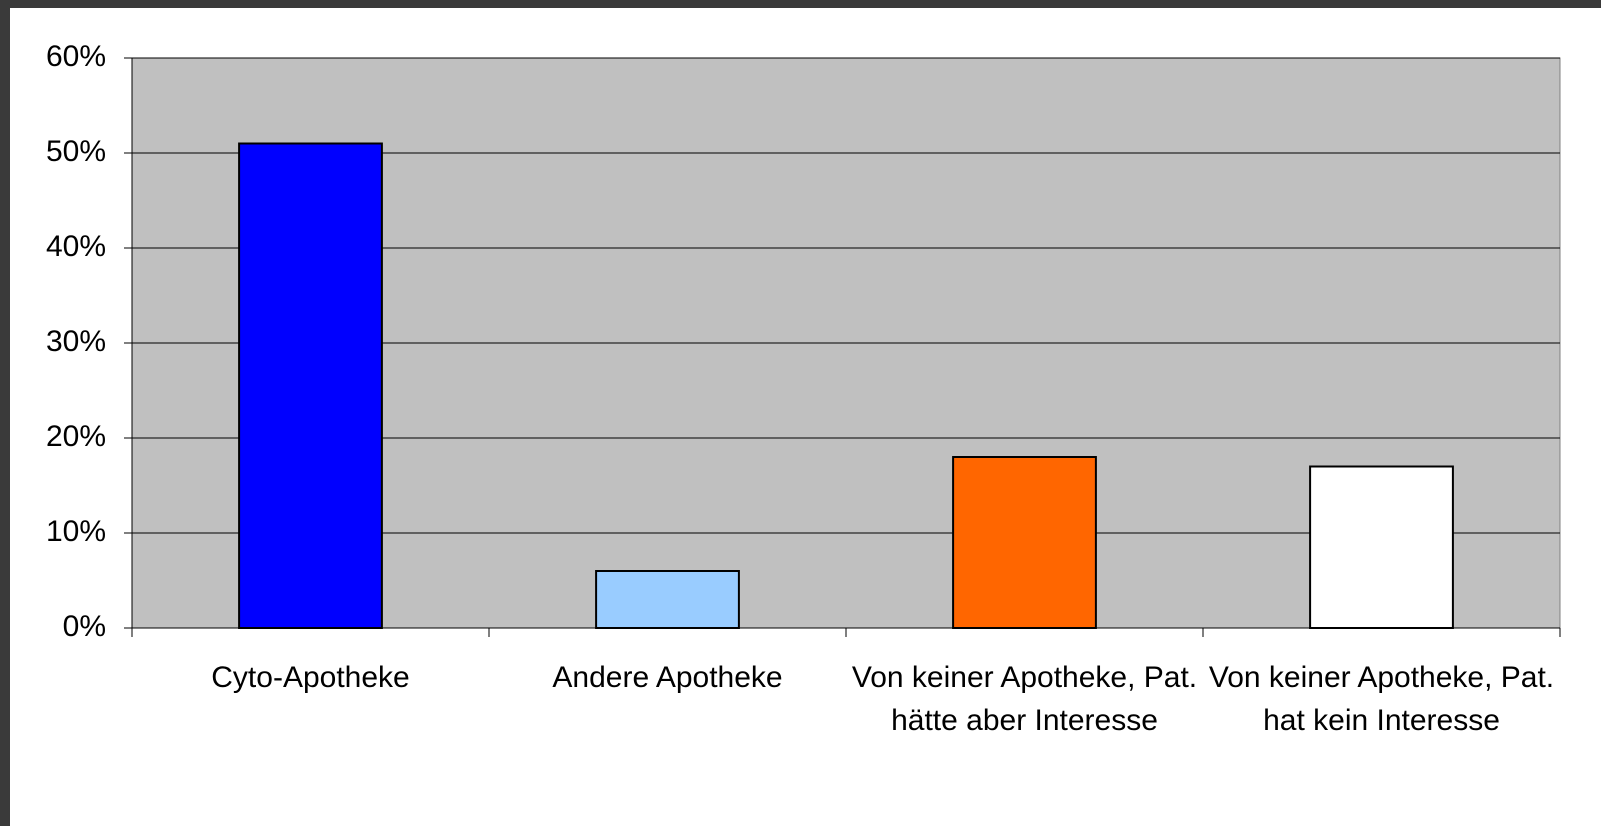 The width and height of the screenshot is (1601, 826). What do you see at coordinates (84, 626) in the screenshot?
I see `y-tick-label: 0%` at bounding box center [84, 626].